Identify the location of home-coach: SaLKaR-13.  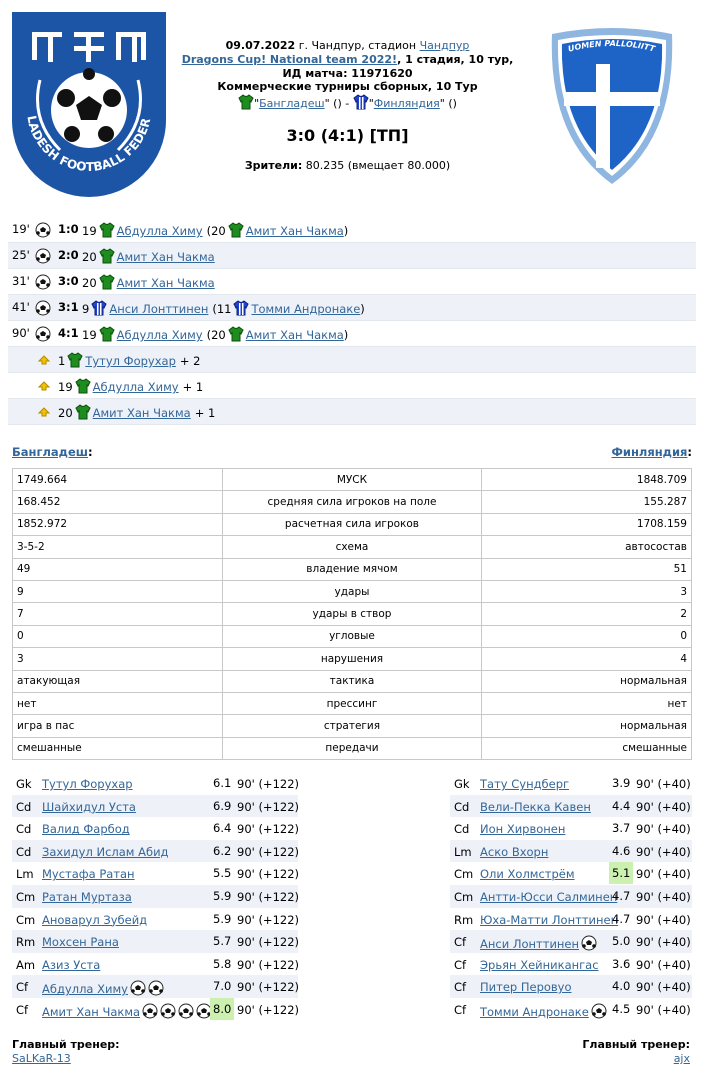
(41, 1058).